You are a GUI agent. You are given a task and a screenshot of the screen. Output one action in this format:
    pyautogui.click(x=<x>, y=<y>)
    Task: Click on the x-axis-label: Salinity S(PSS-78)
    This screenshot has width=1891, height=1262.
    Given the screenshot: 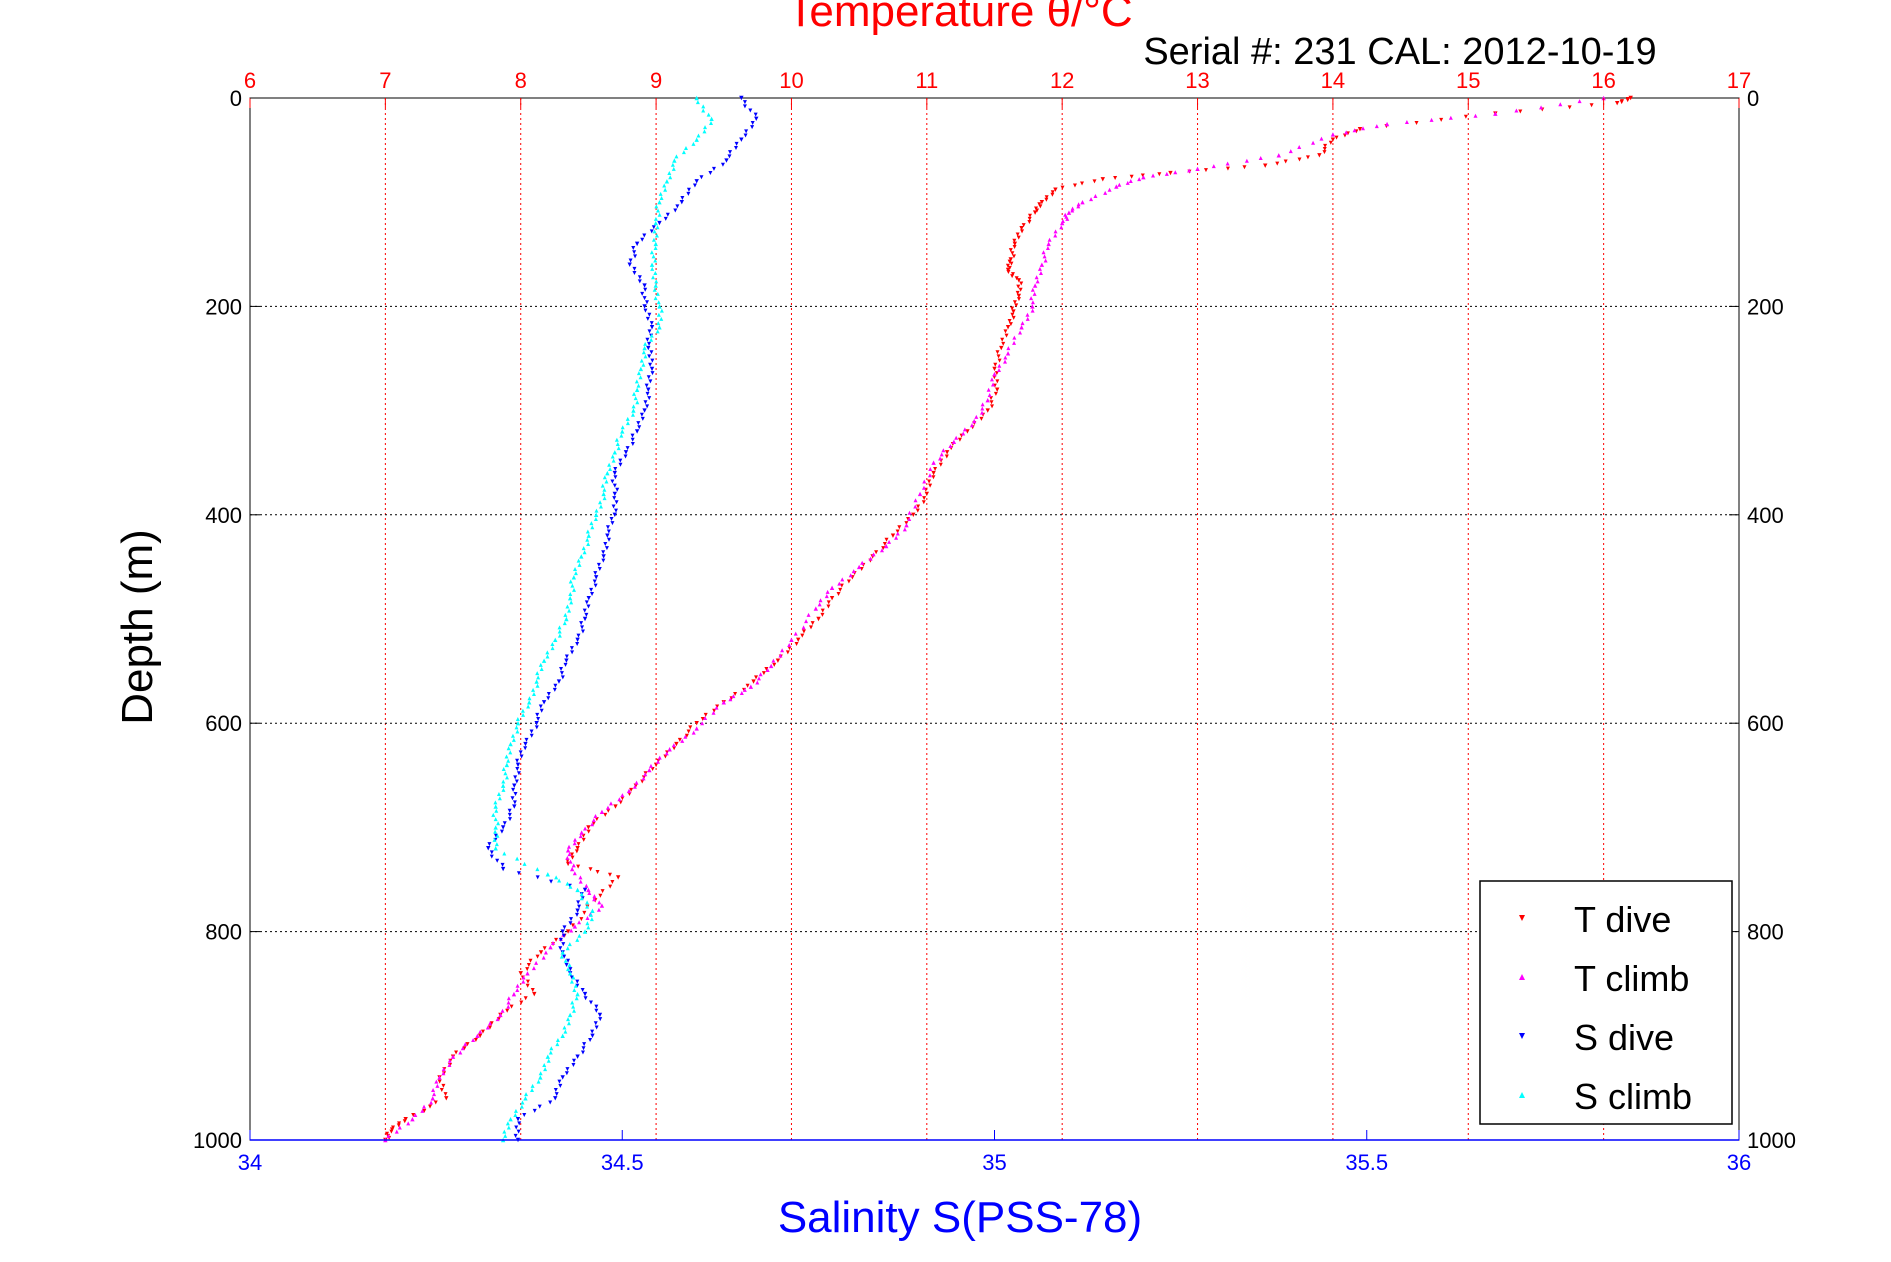 What is the action you would take?
    pyautogui.click(x=960, y=1217)
    